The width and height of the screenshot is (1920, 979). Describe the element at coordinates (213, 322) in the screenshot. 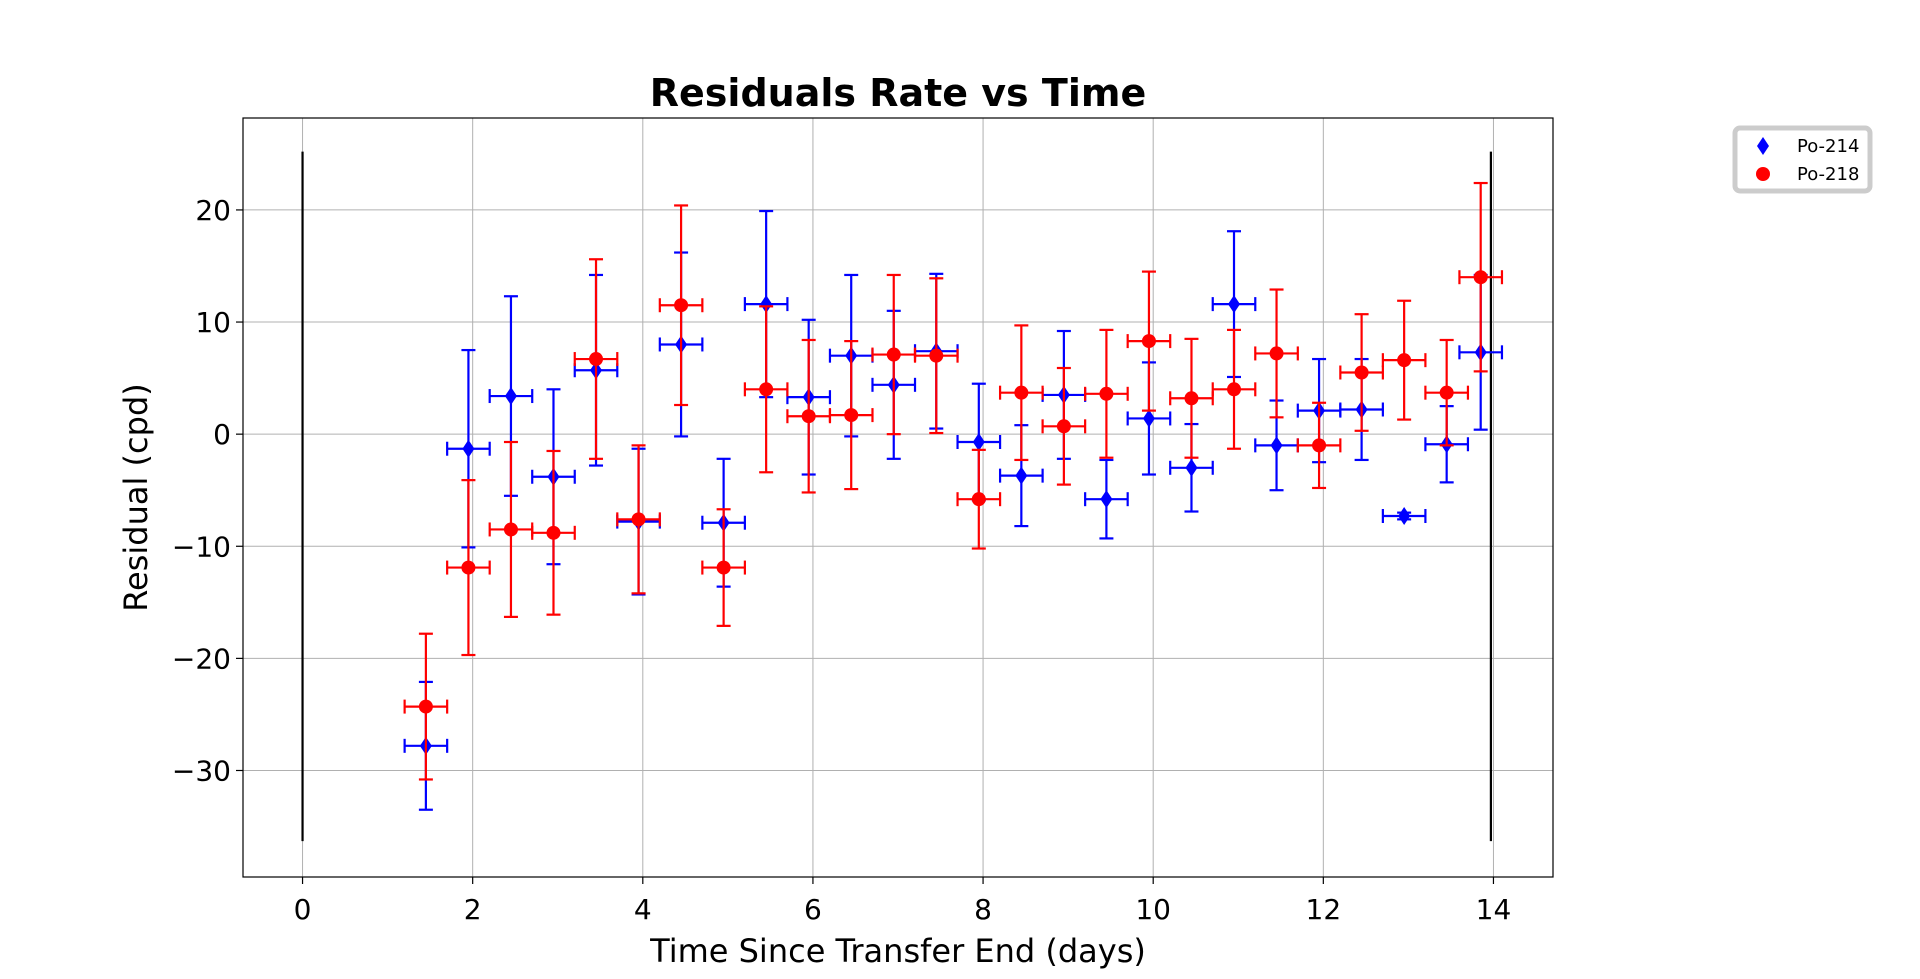

I see `y-tick-label: 10` at that location.